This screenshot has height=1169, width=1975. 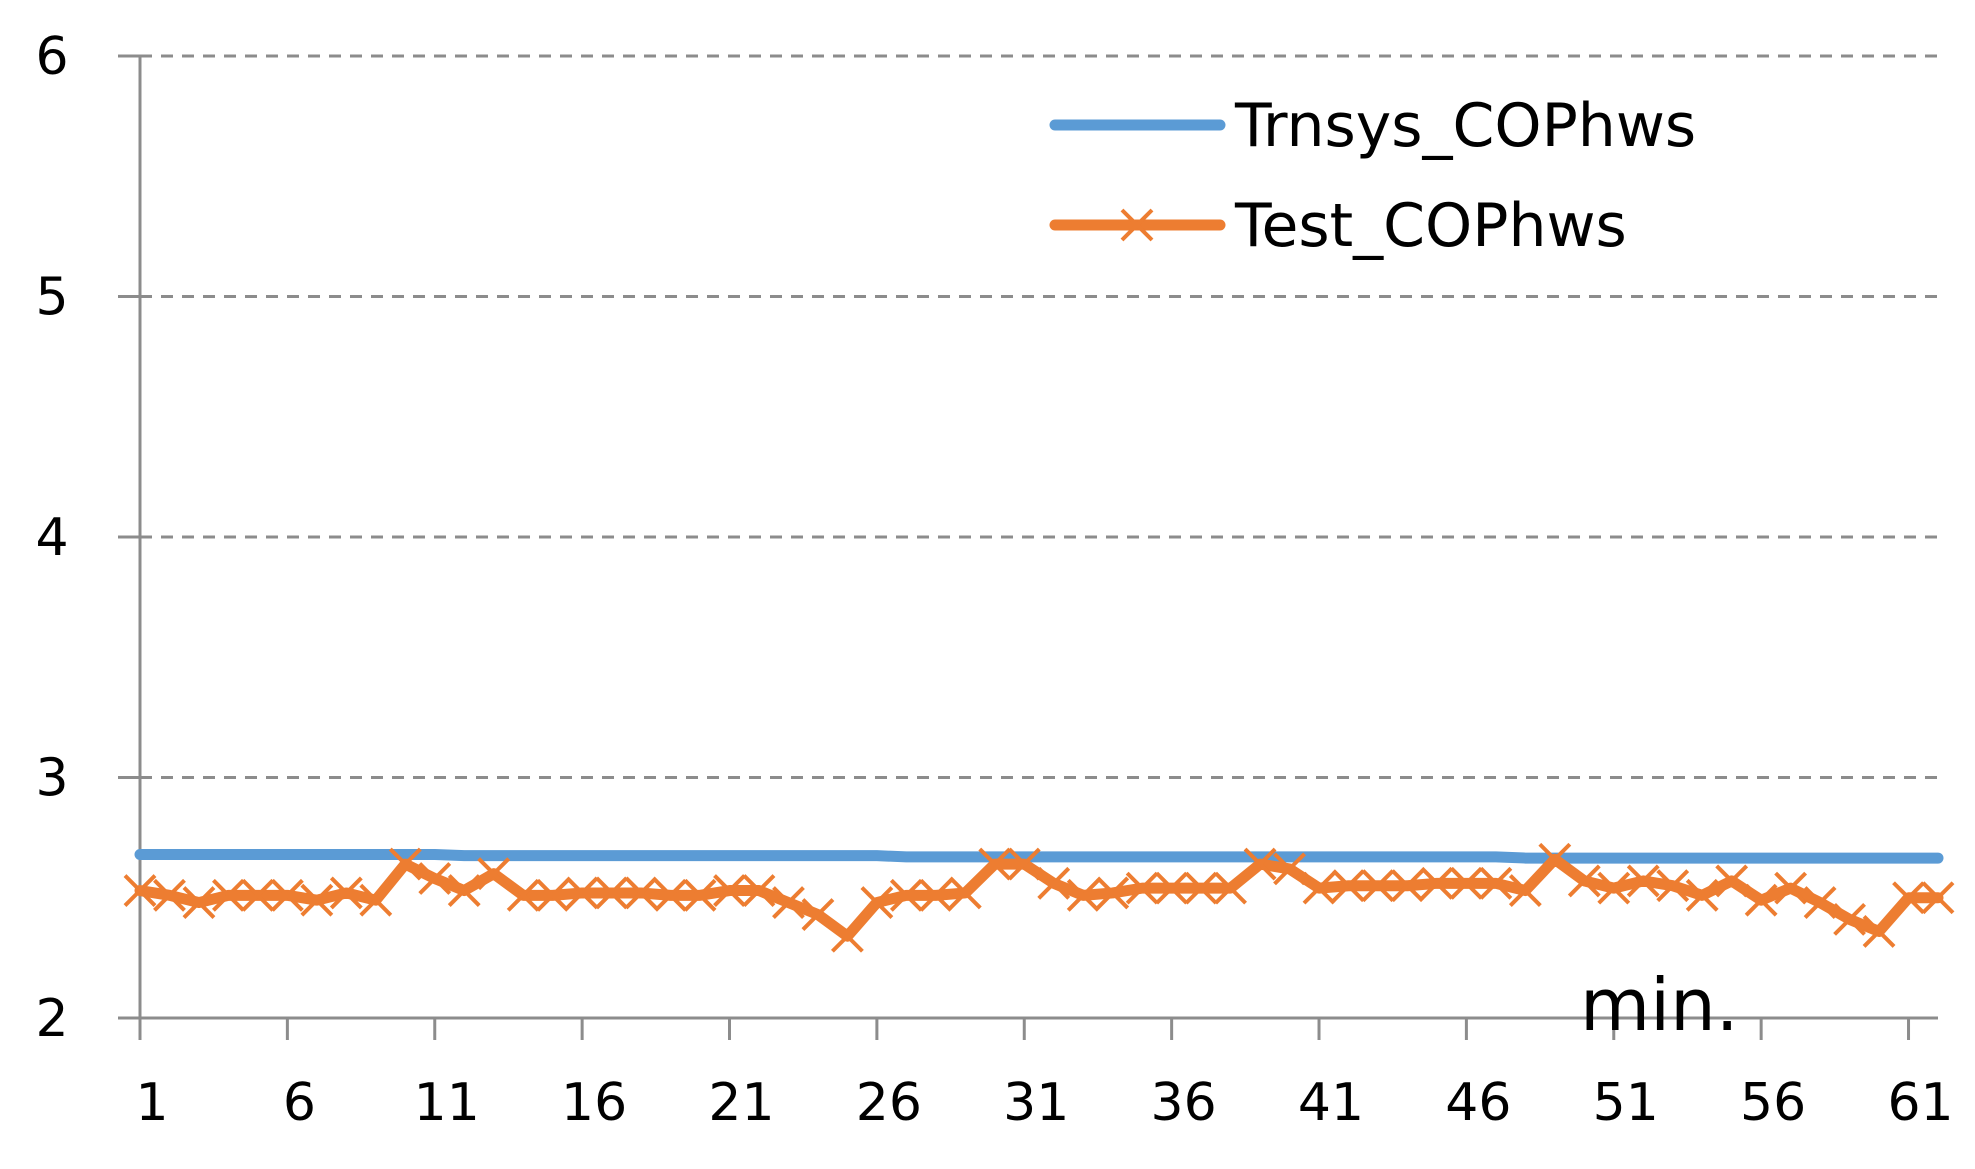 What do you see at coordinates (889, 1103) in the screenshot?
I see `x-tick-label-26: 26` at bounding box center [889, 1103].